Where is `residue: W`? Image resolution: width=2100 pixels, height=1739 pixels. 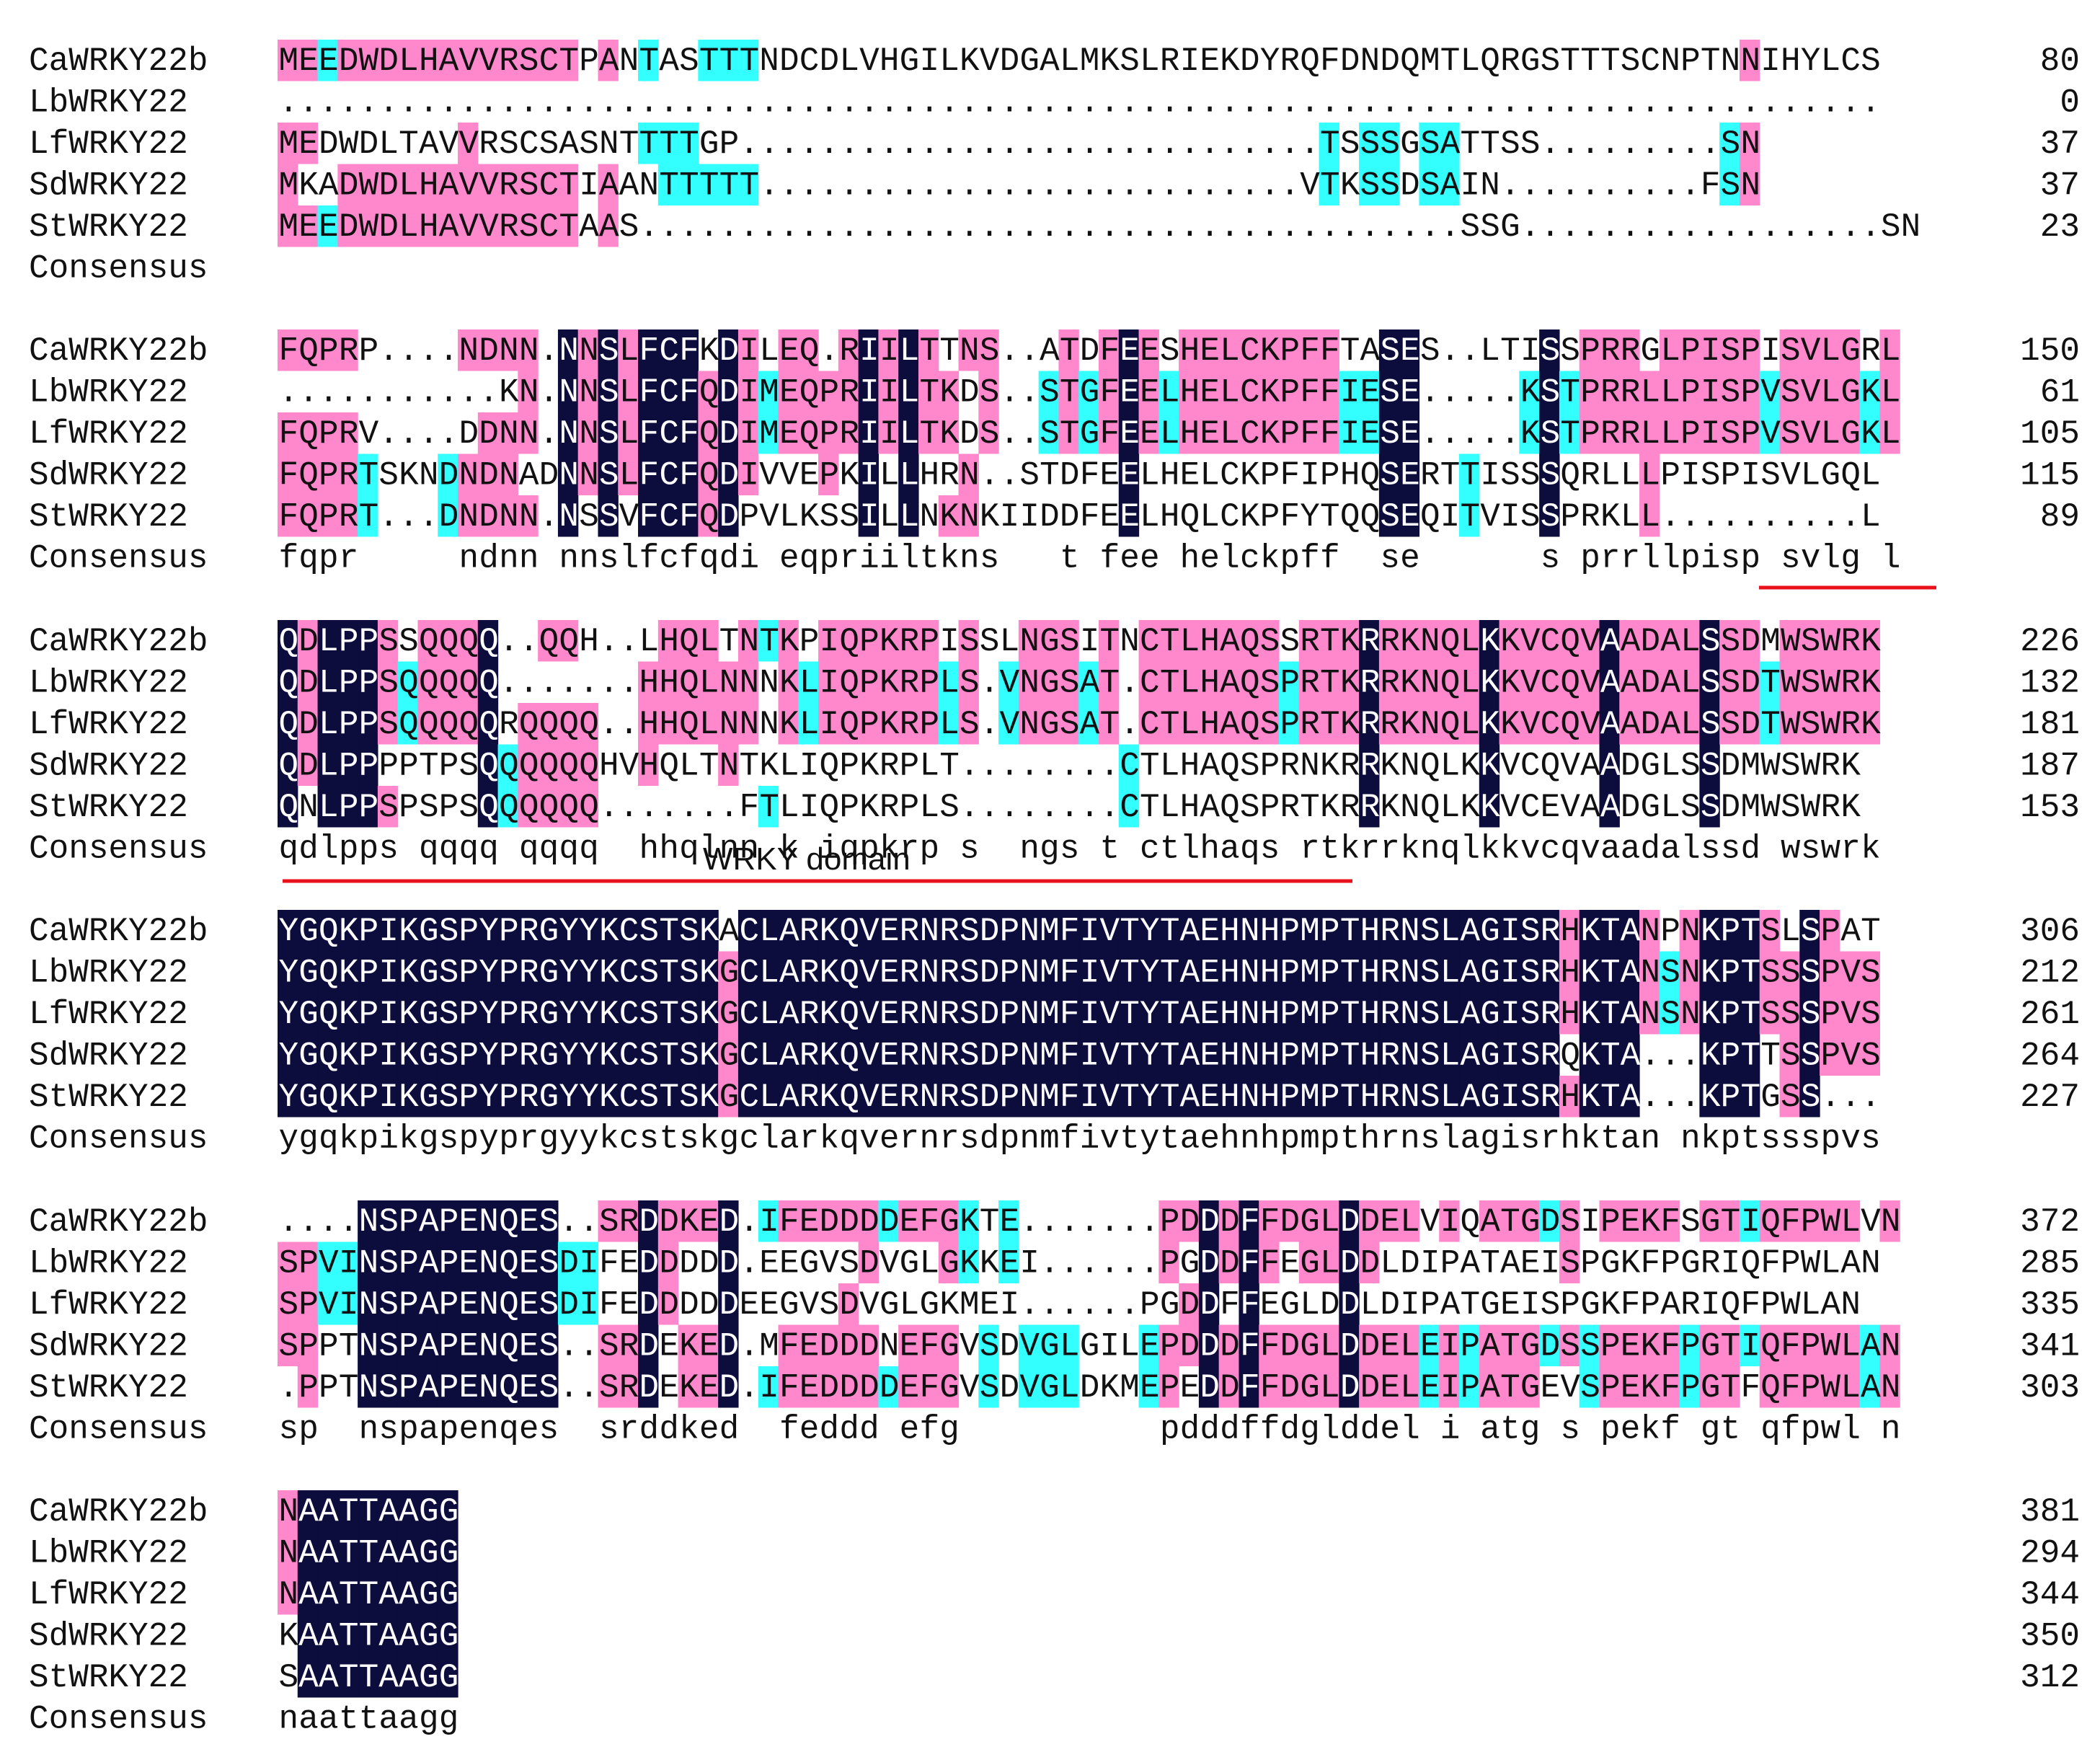 residue: W is located at coordinates (1771, 766).